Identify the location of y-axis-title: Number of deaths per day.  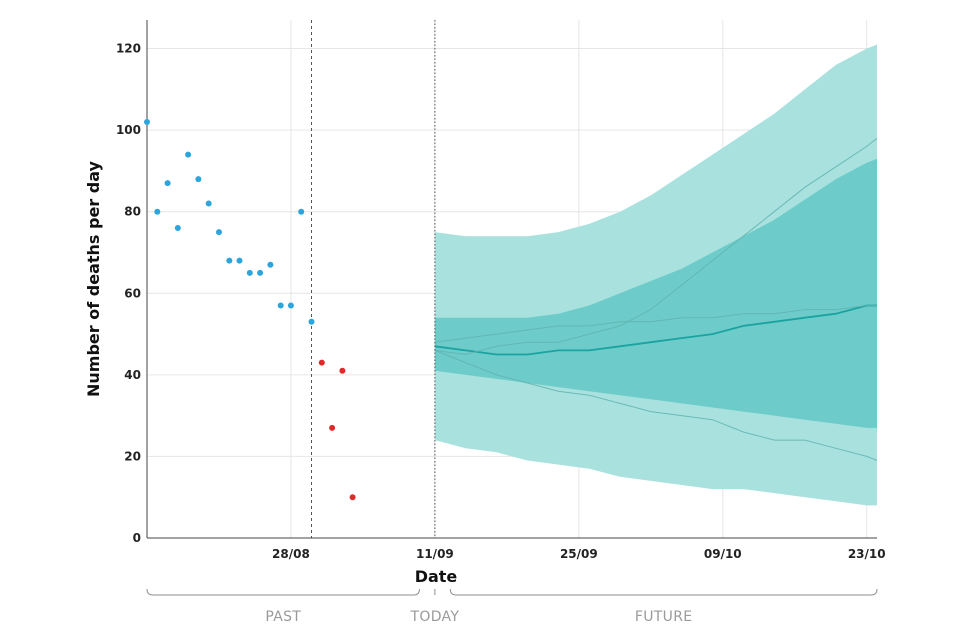
(93, 278).